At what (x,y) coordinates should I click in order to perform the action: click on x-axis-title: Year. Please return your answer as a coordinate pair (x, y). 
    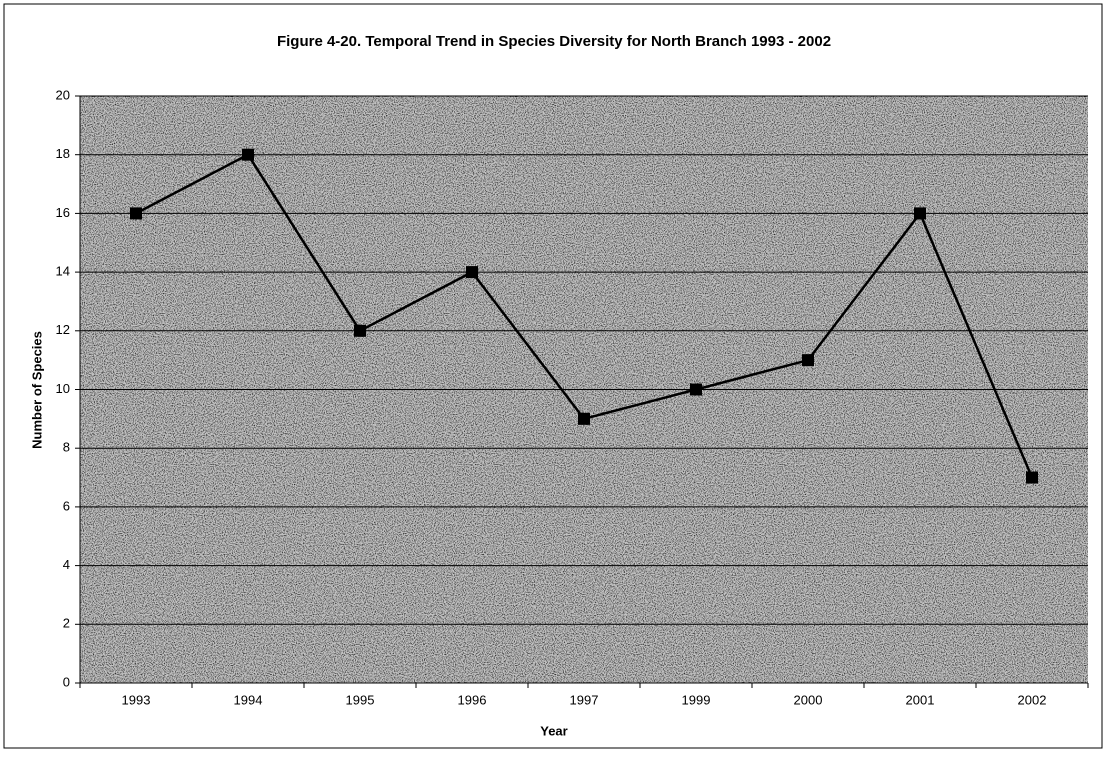
    Looking at the image, I should click on (553, 730).